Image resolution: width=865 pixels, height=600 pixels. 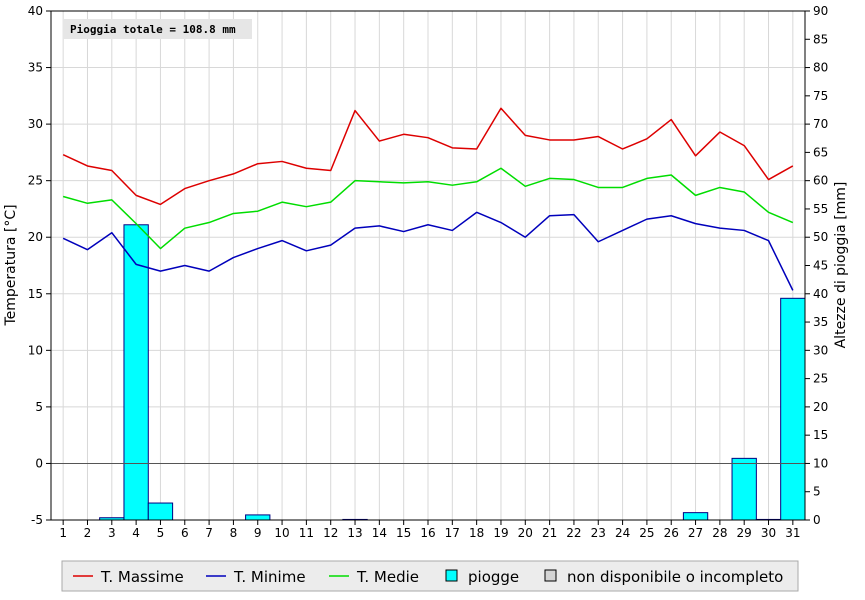 What do you see at coordinates (35, 124) in the screenshot?
I see `left-tick-label: 30` at bounding box center [35, 124].